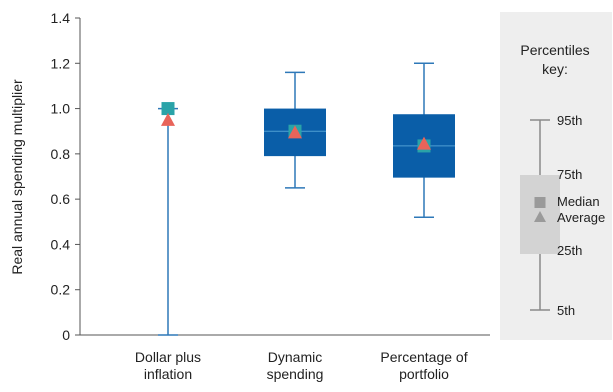 The height and width of the screenshot is (392, 613). What do you see at coordinates (581, 217) in the screenshot?
I see `key-label-average: Average` at bounding box center [581, 217].